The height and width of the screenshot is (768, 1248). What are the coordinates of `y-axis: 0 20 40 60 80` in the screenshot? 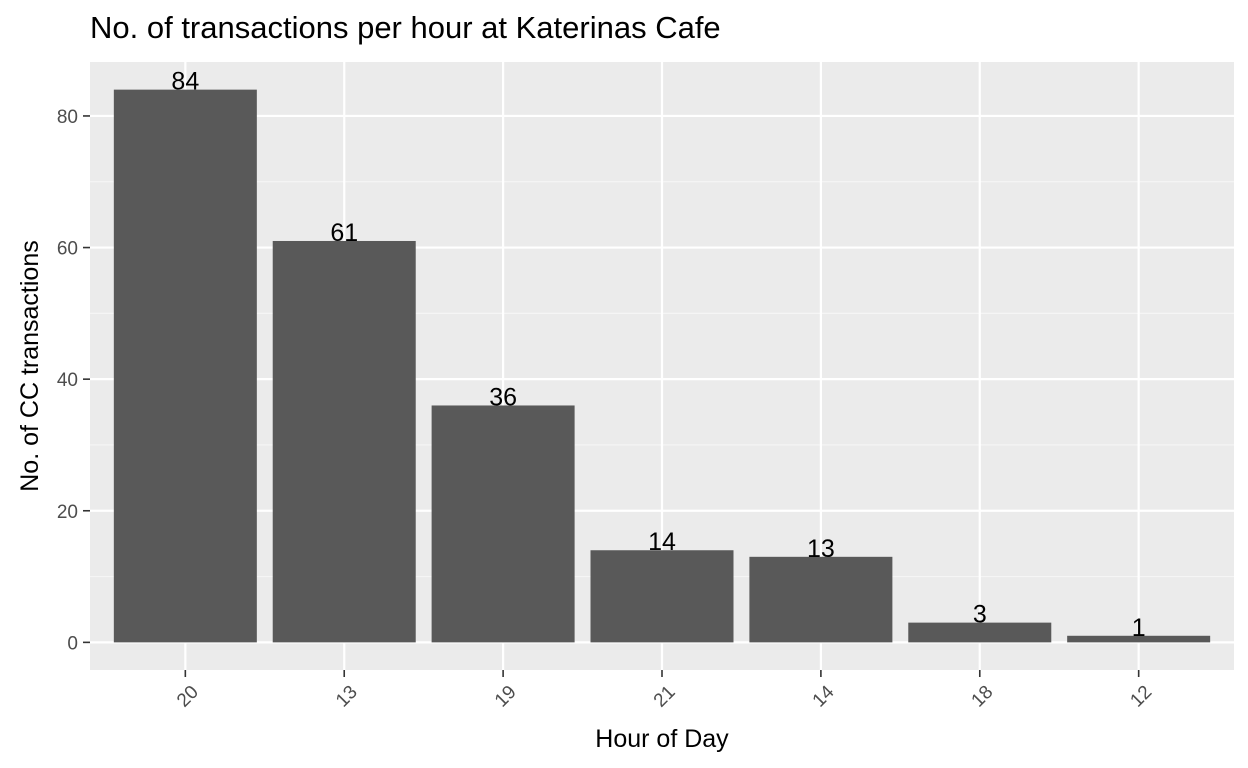 It's located at (73, 380).